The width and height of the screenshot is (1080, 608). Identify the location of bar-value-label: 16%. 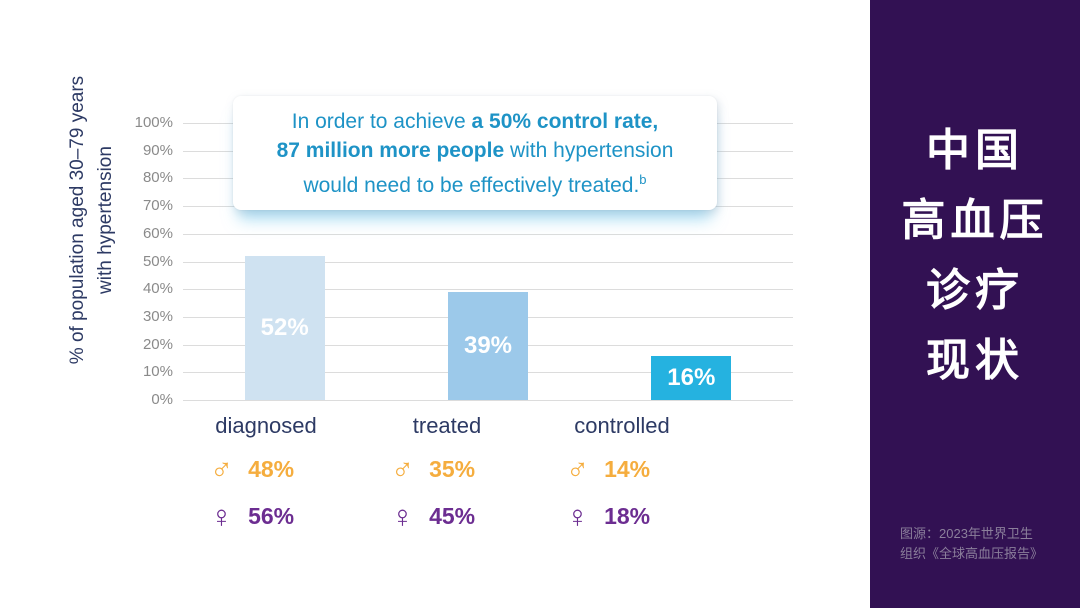
(691, 377).